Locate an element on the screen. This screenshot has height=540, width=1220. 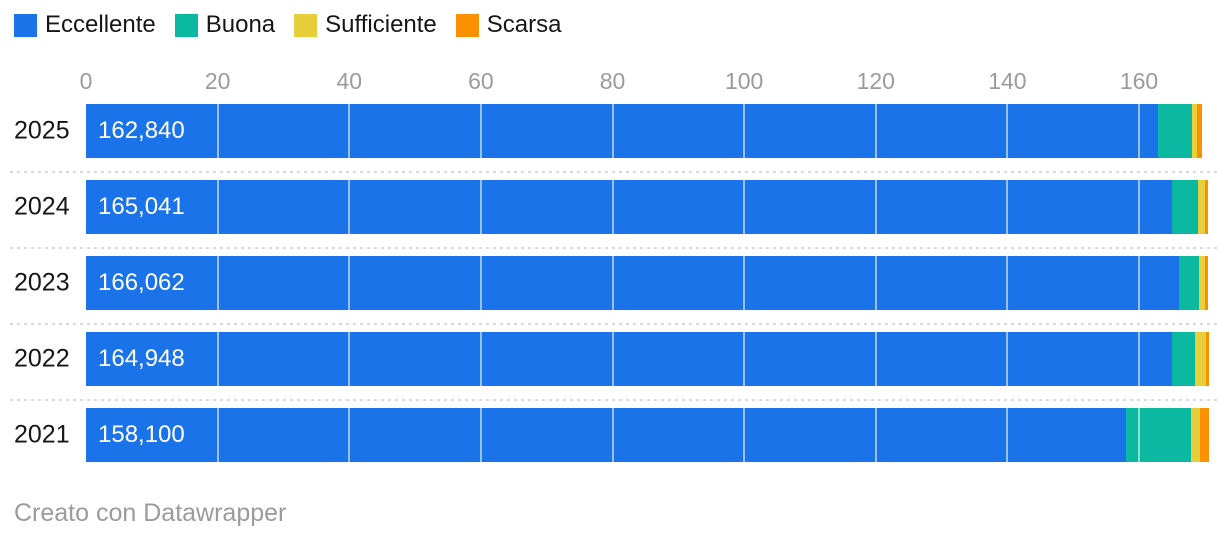
legend-item-buona: Buona is located at coordinates (225, 24).